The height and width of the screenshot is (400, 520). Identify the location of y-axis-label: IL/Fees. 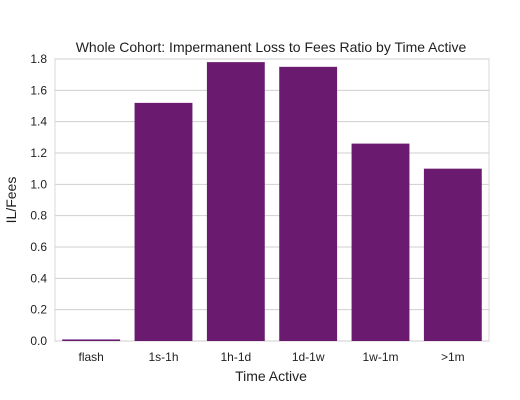
(11, 200).